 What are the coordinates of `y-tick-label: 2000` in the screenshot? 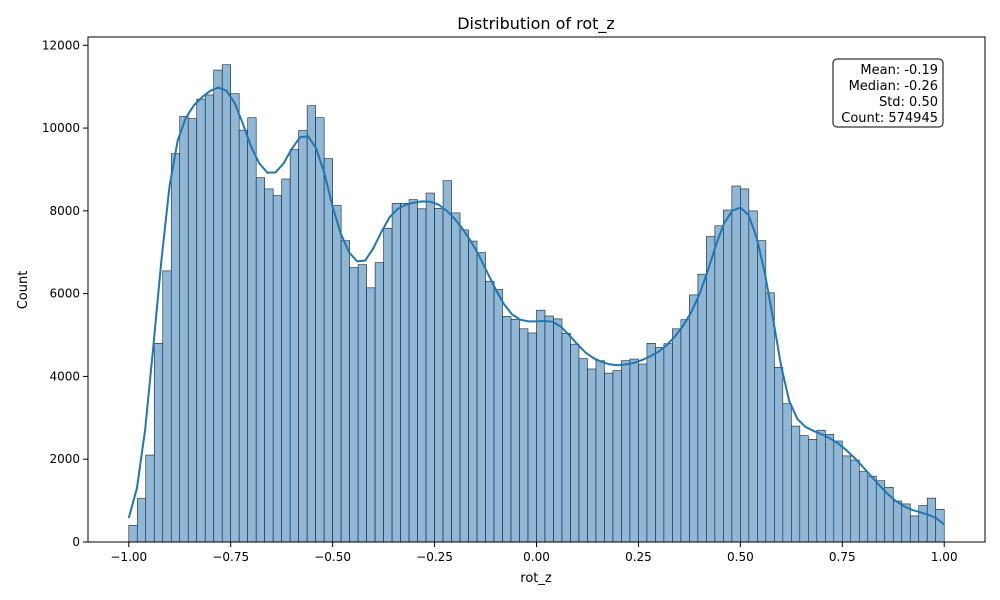 It's located at (64, 459).